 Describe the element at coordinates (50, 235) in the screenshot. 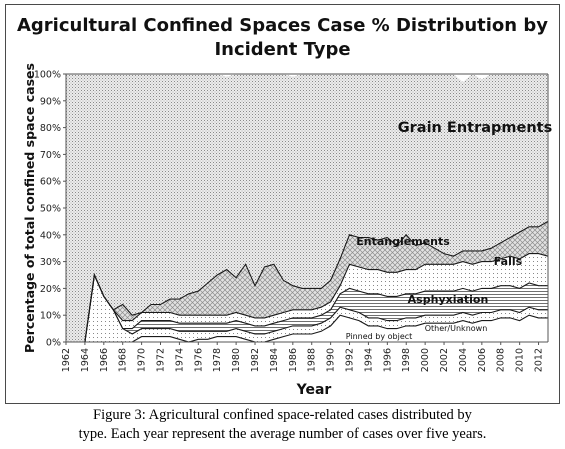

I see `y-tick-label: 40%` at that location.